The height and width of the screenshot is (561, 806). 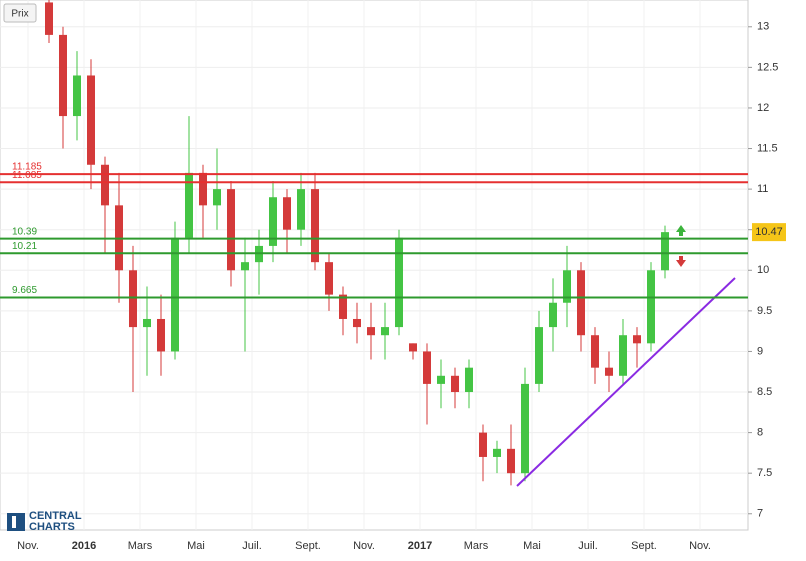 What do you see at coordinates (55, 516) in the screenshot?
I see `logo-text: CENTRAL` at bounding box center [55, 516].